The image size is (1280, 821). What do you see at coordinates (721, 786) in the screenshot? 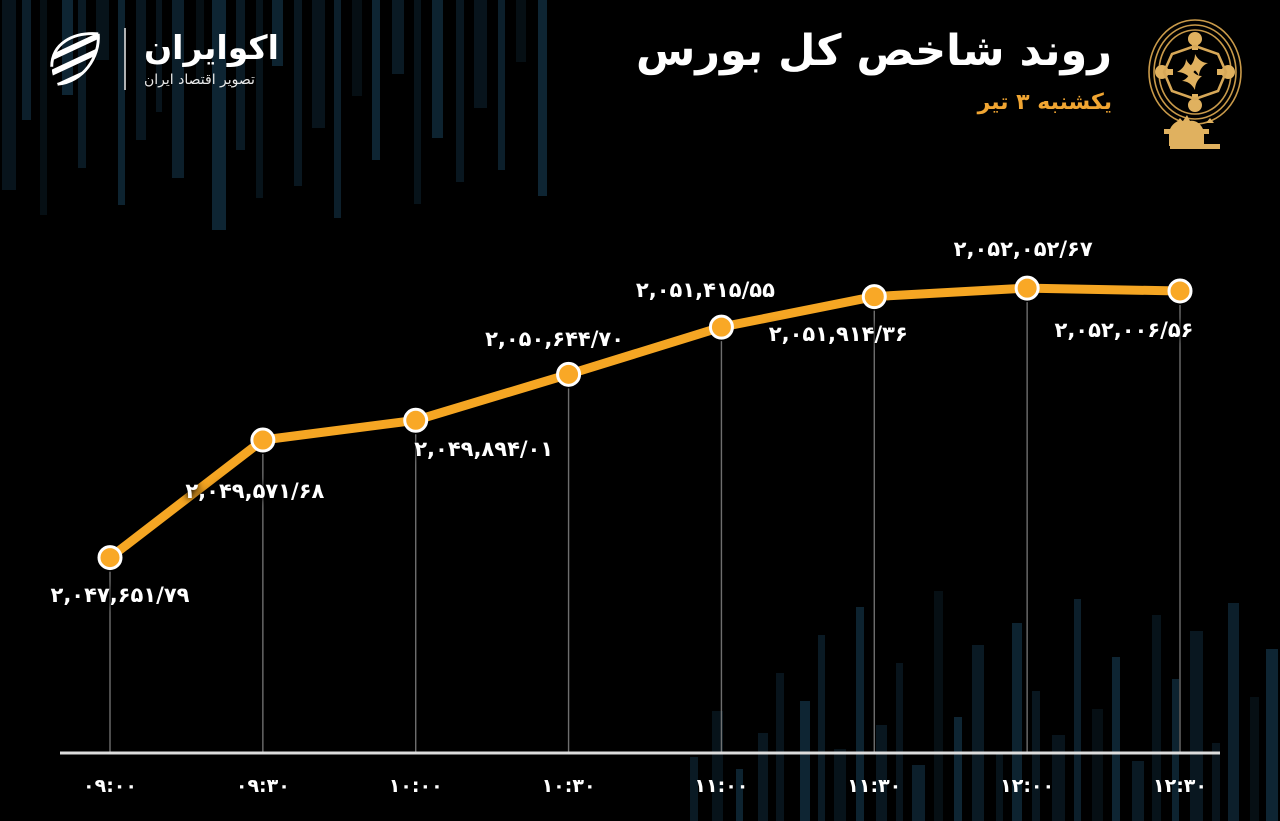
I see `x-axis-tick: ۱۱:۰۰` at bounding box center [721, 786].